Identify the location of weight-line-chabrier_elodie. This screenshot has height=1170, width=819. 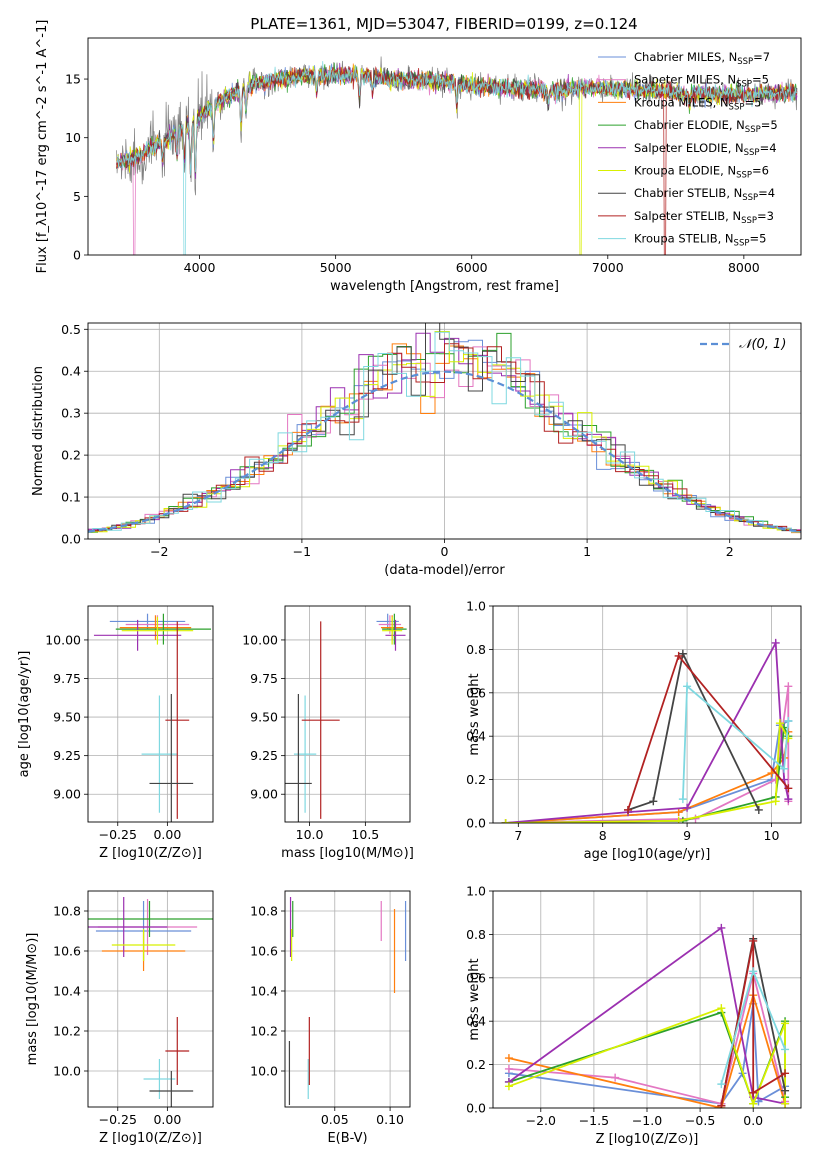
(647, 773).